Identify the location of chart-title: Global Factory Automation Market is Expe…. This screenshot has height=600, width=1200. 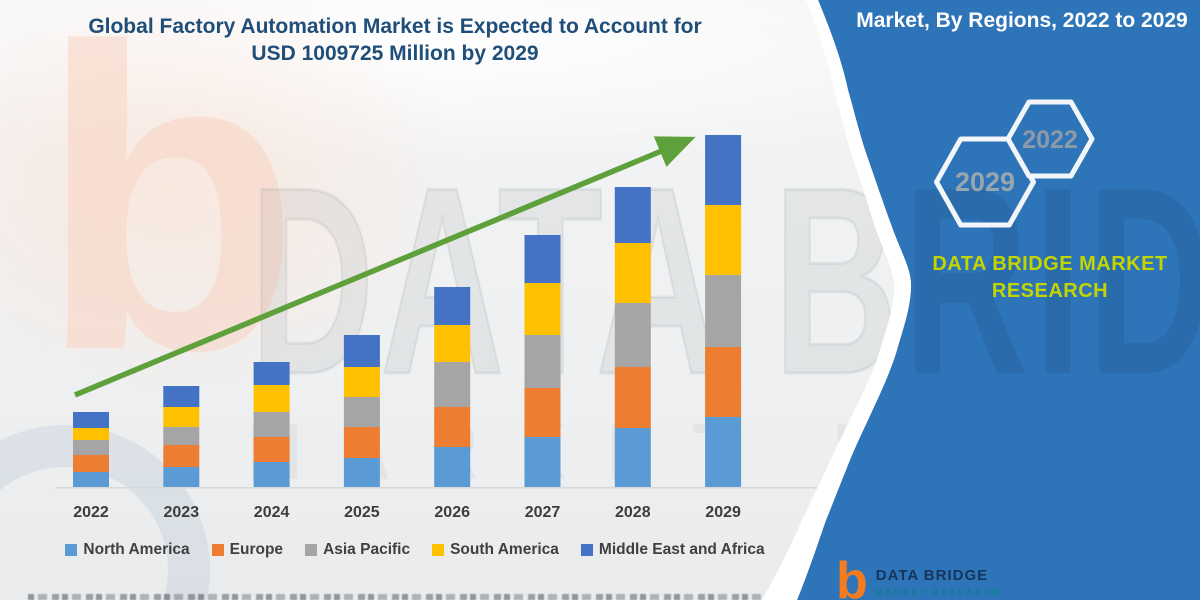
(395, 40).